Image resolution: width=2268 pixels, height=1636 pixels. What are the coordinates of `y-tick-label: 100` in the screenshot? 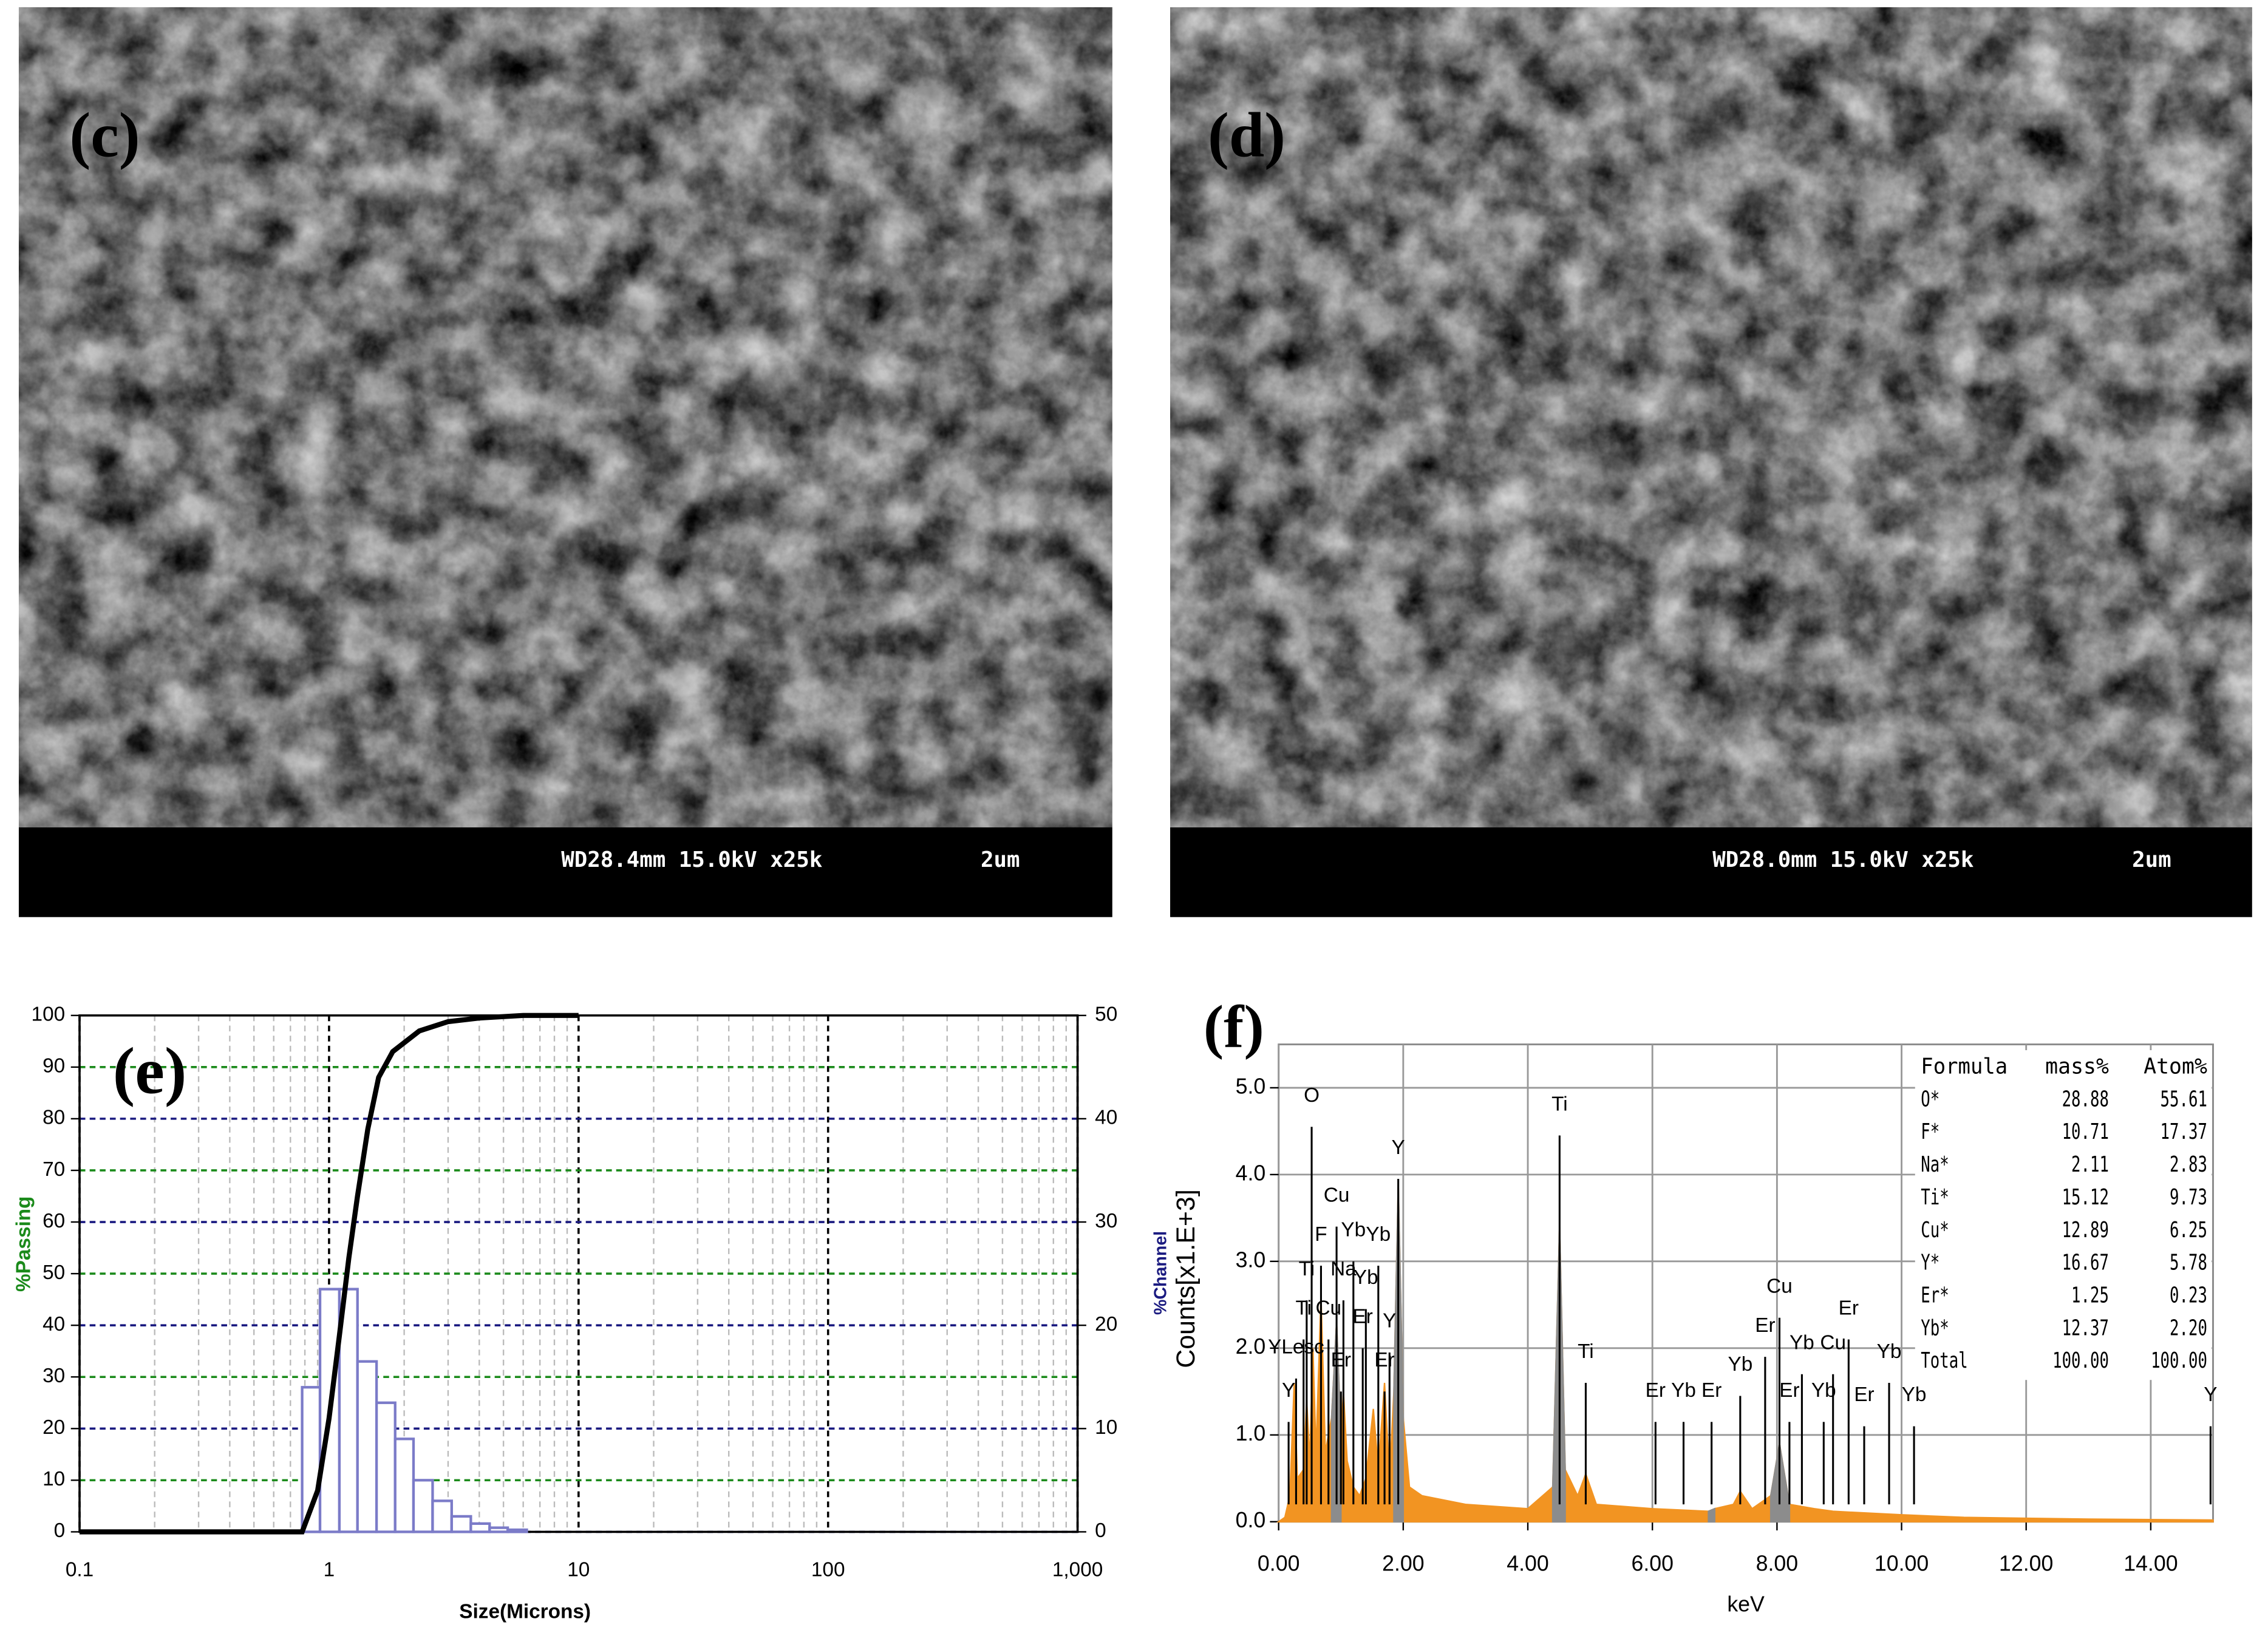 It's located at (49, 1015).